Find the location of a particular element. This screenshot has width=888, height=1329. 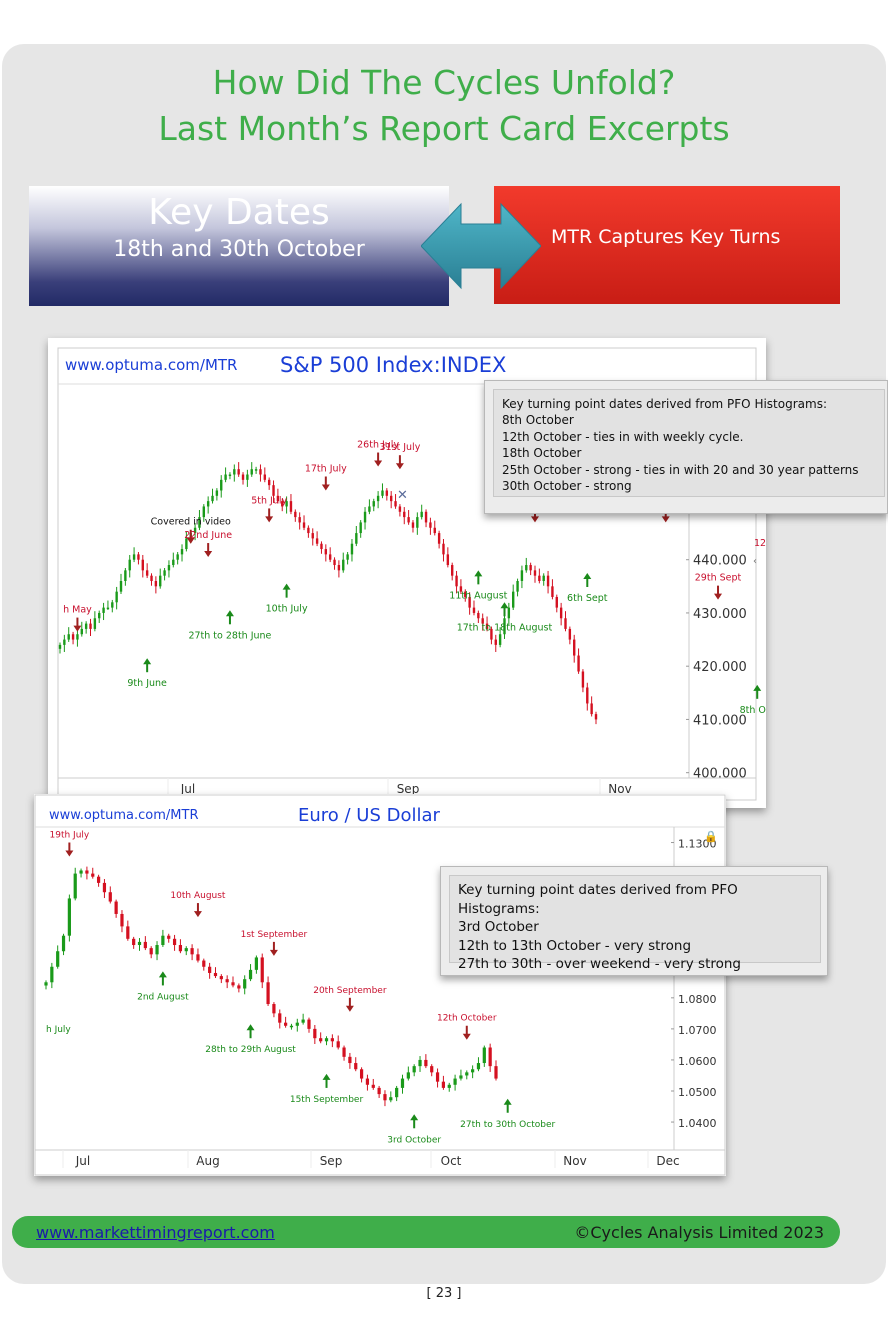

marker-label: 15th September is located at coordinates (327, 1100).